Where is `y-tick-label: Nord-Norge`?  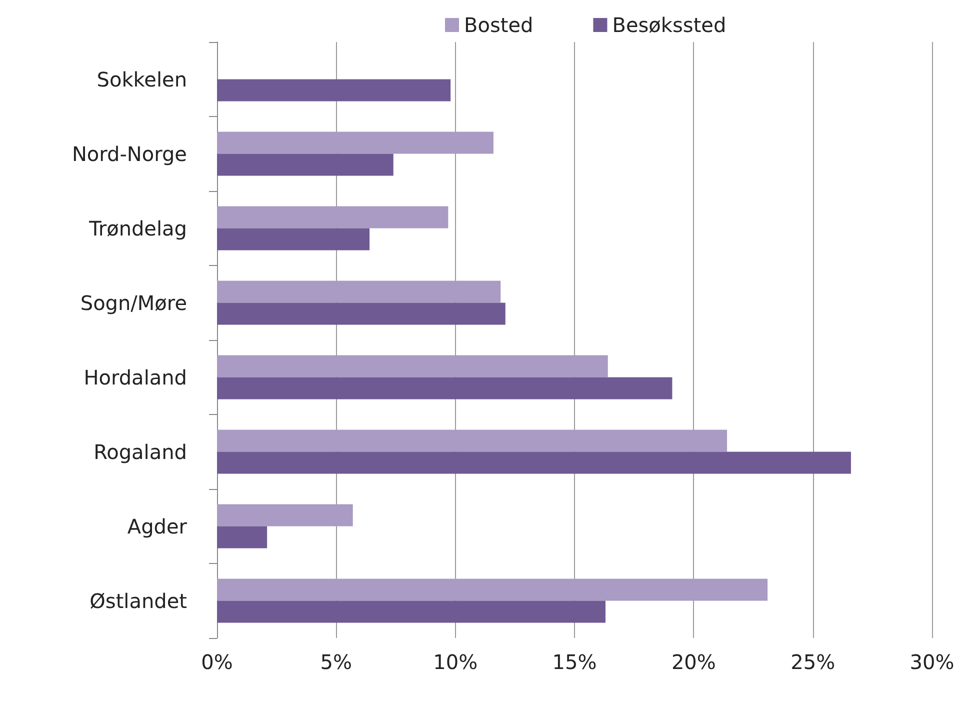
y-tick-label: Nord-Norge is located at coordinates (129, 154).